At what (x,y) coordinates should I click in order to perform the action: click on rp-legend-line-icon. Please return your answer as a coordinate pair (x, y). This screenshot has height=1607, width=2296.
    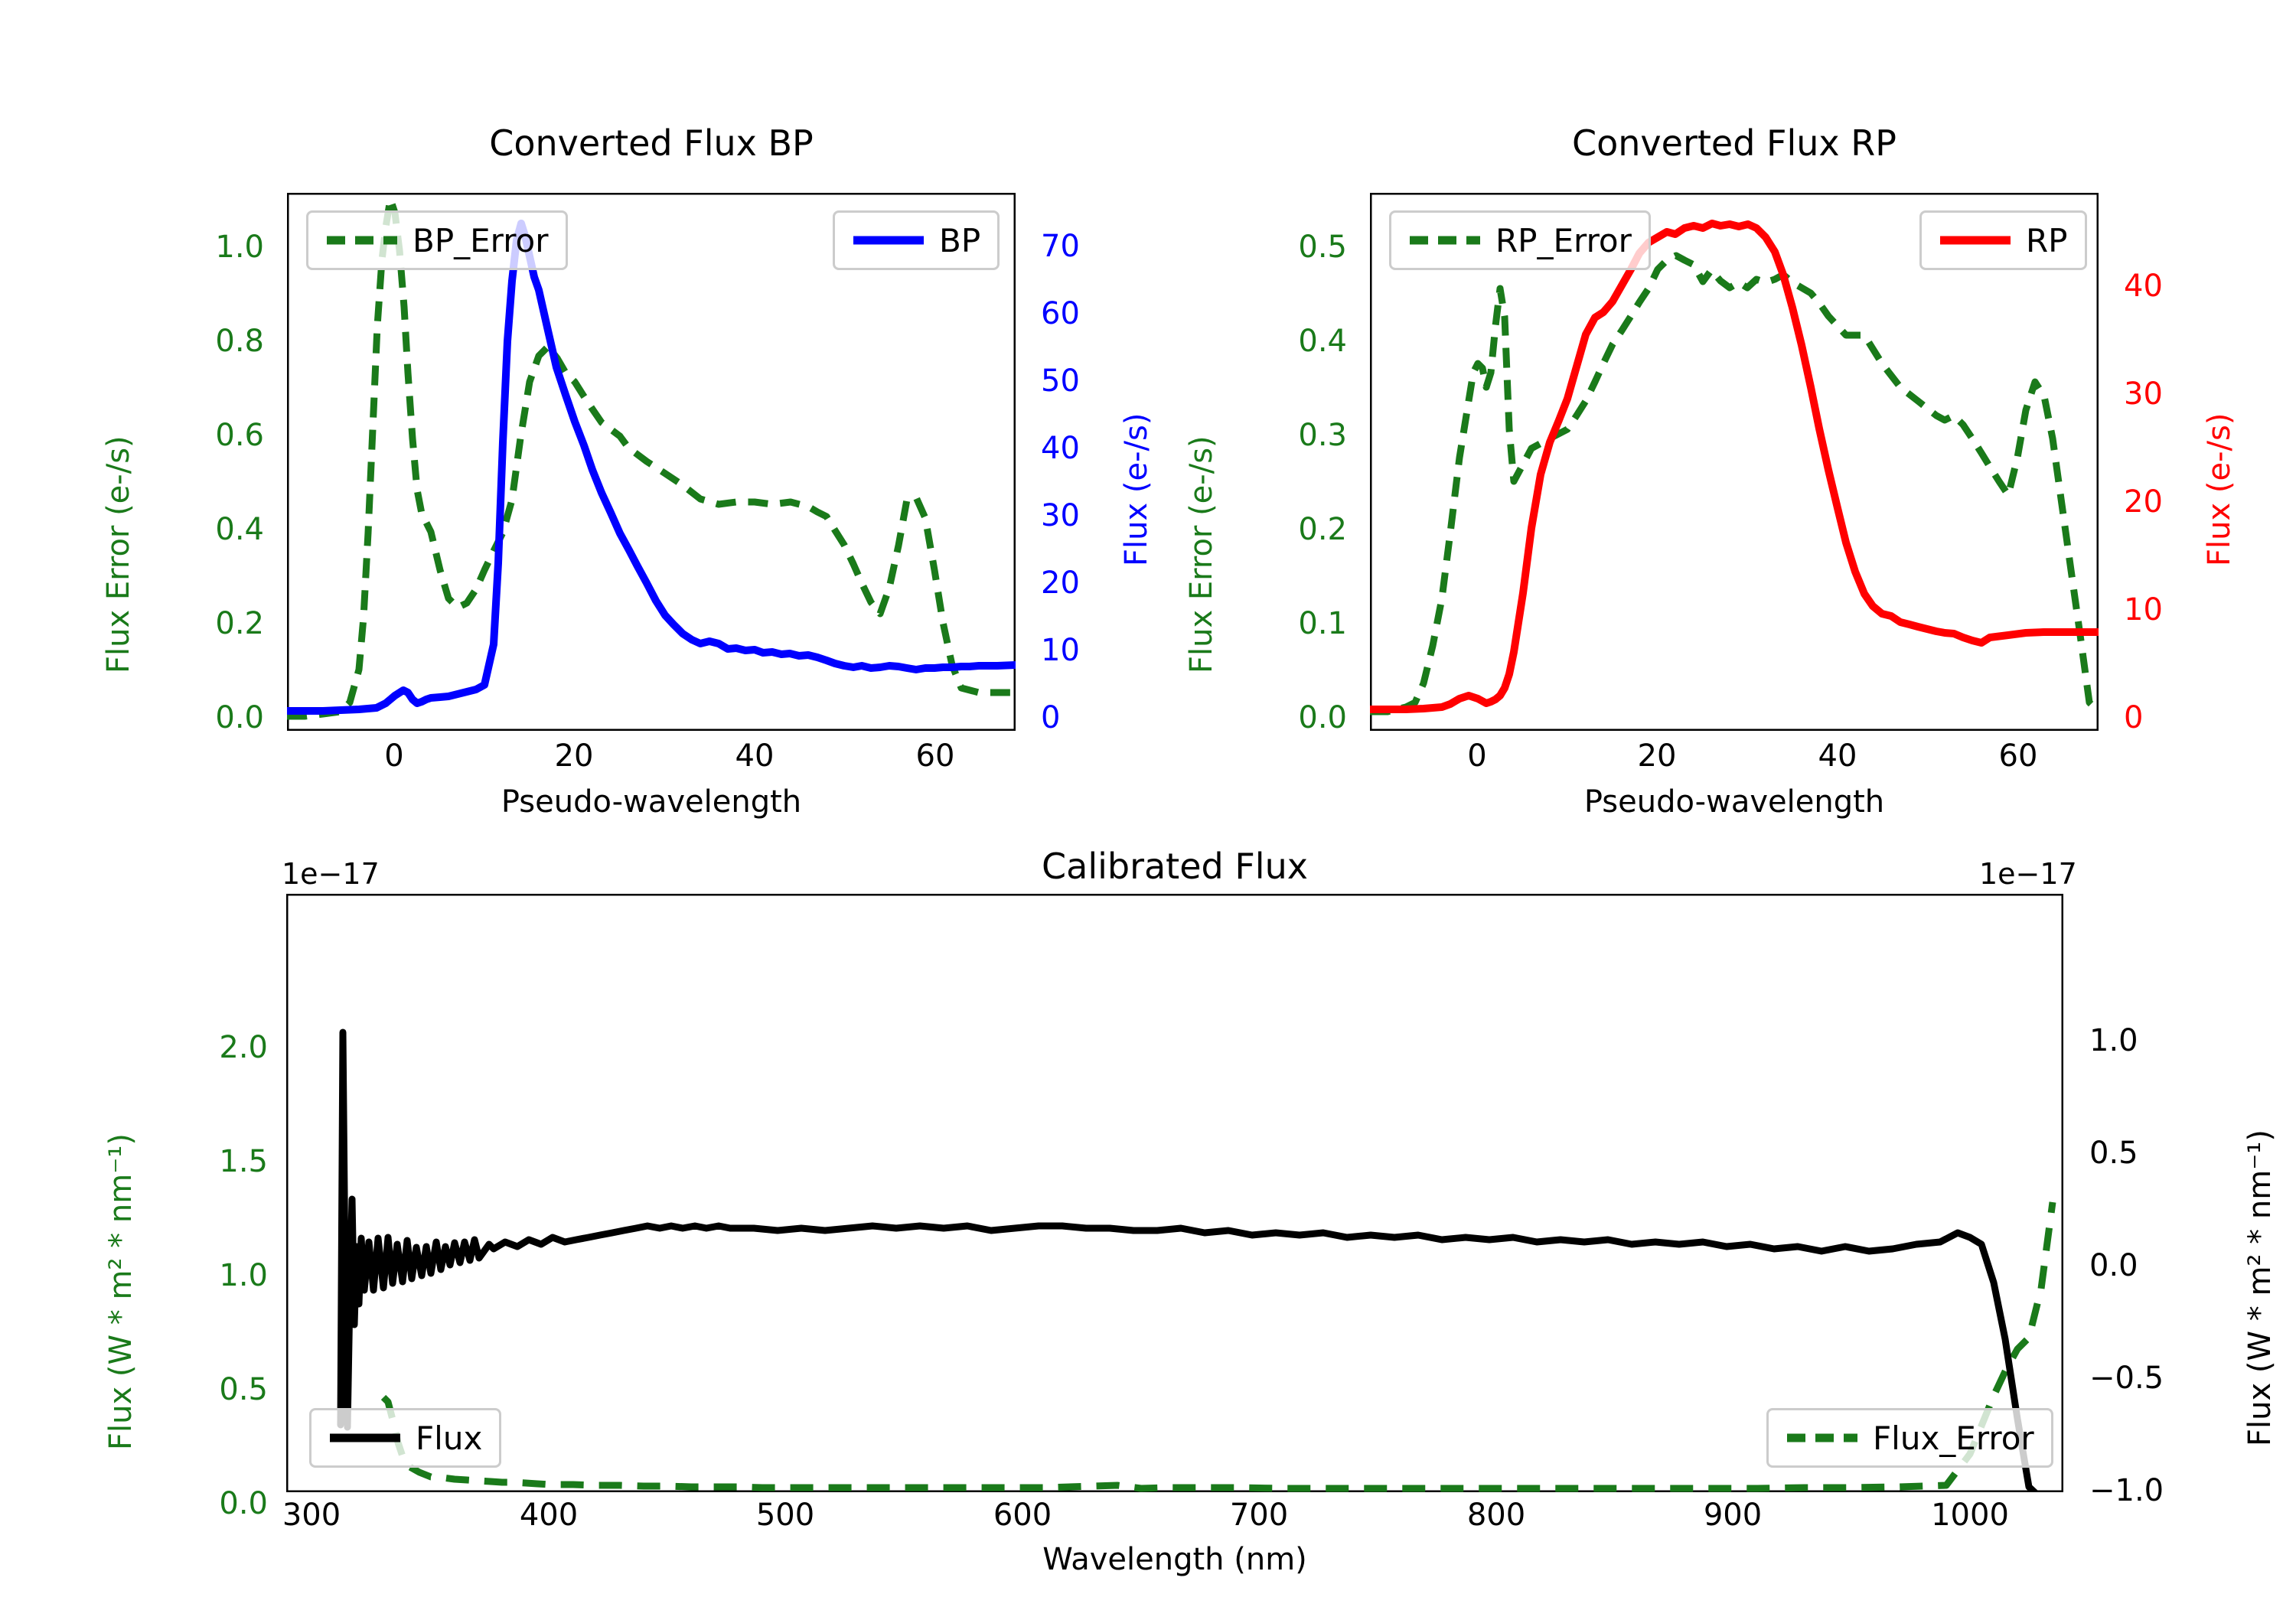
    Looking at the image, I should click on (1975, 240).